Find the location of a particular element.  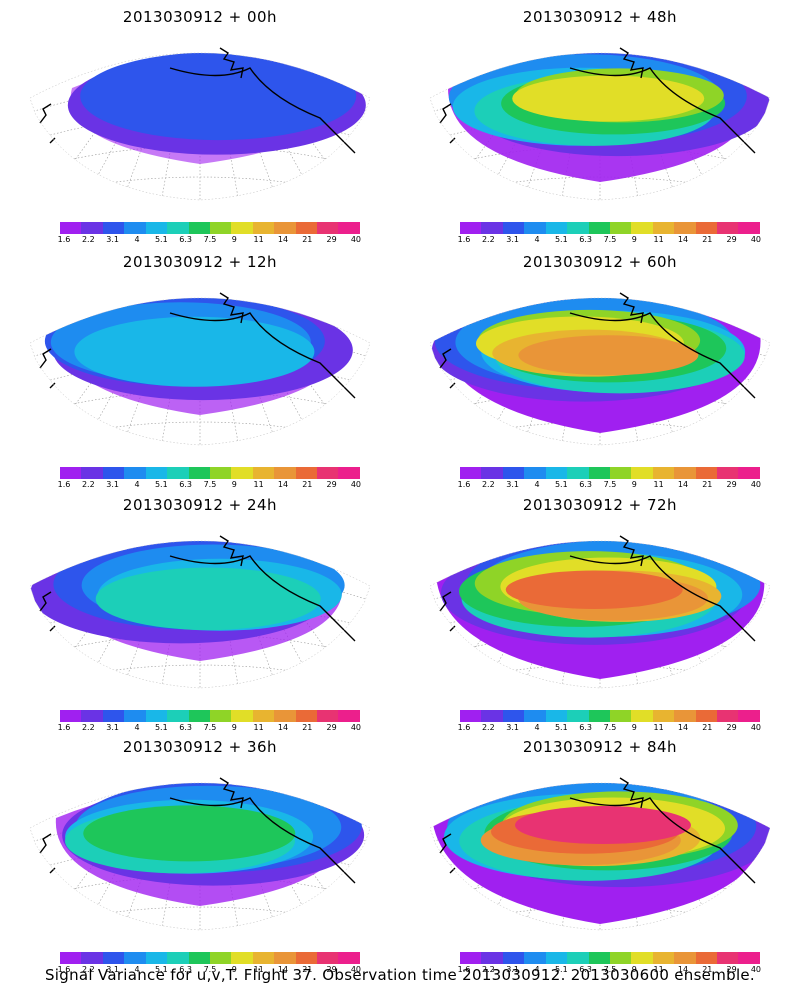

map-plot is located at coordinates (200, 369).